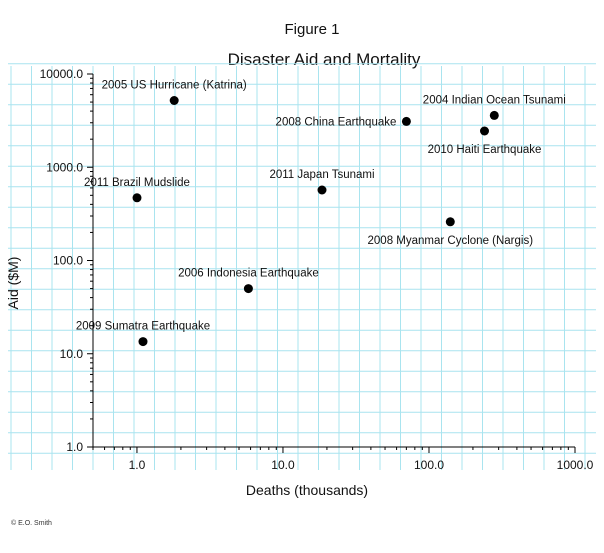 This screenshot has width=604, height=553. Describe the element at coordinates (174, 86) in the screenshot. I see `data-point-label: 2005 US Hurricane (Katrina)` at that location.